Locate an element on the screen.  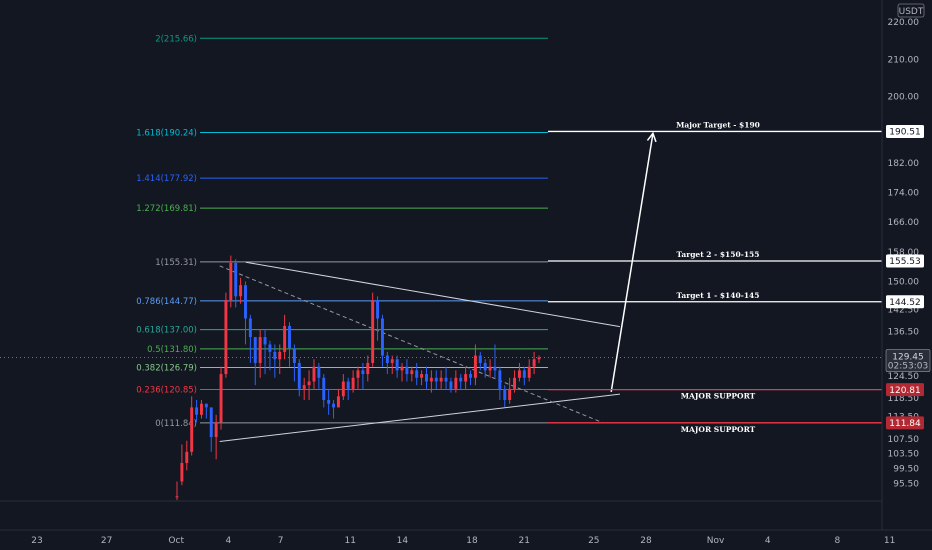
fib-label: 1.272(169.81) is located at coordinates (166, 209).